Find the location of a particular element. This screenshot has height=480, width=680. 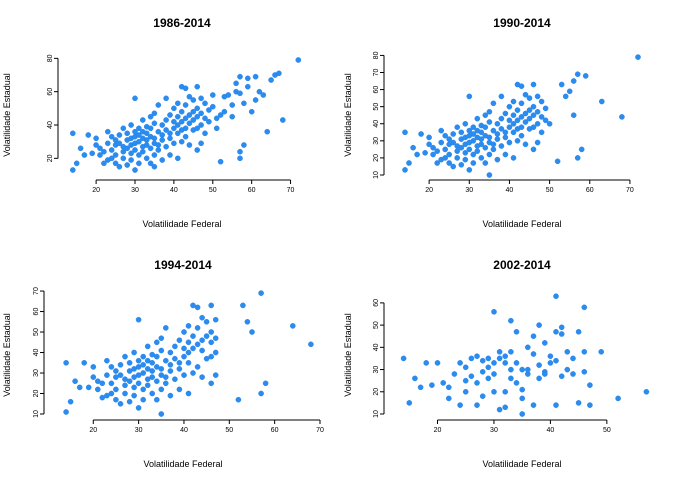

x-axis-label: Volatilidade Federal is located at coordinates (521, 464).